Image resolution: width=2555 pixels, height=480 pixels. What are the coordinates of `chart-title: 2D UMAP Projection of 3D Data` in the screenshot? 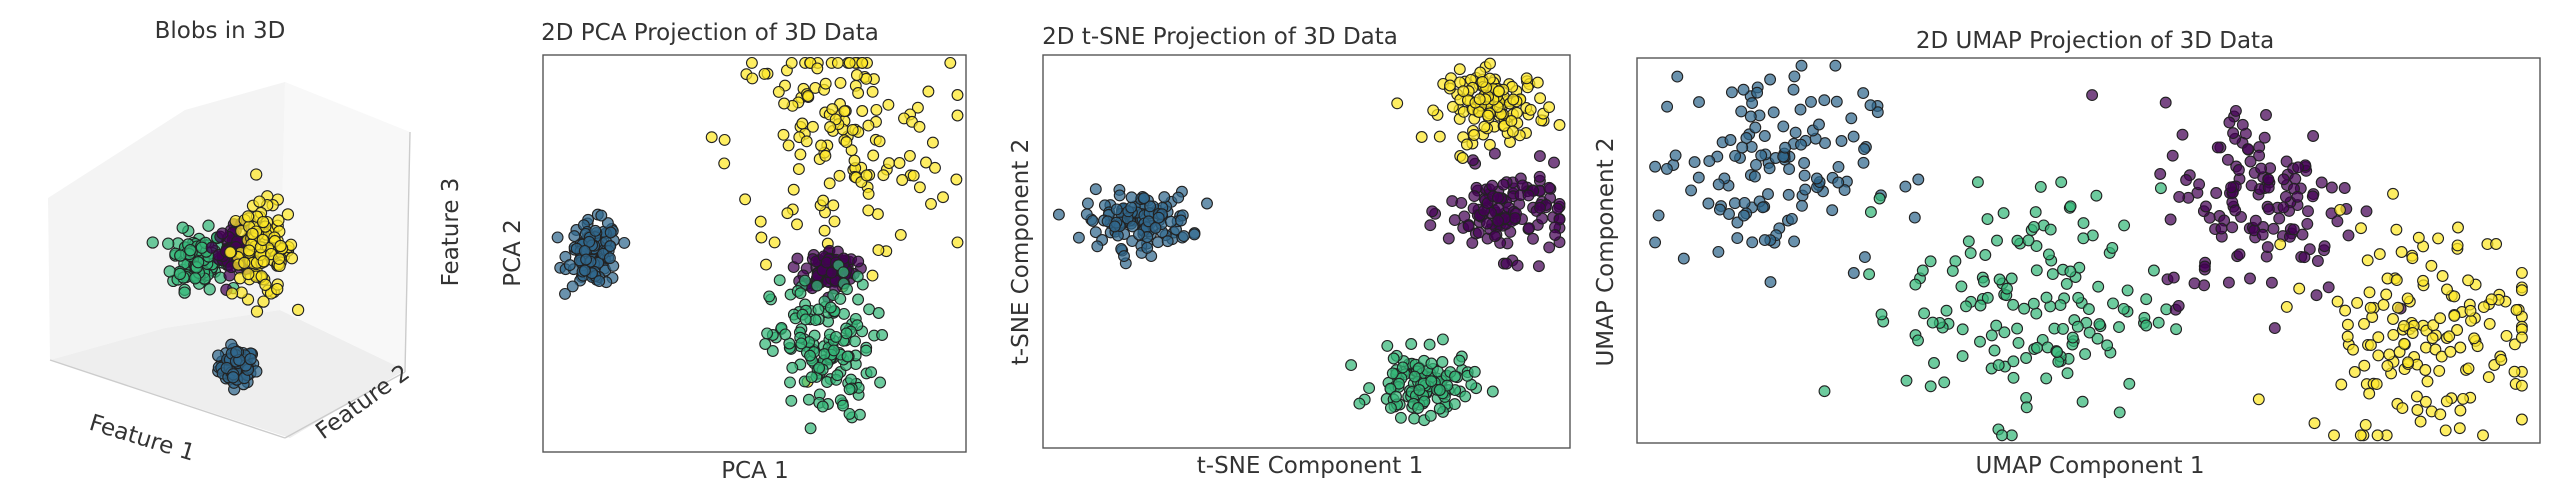 It's located at (2095, 41).